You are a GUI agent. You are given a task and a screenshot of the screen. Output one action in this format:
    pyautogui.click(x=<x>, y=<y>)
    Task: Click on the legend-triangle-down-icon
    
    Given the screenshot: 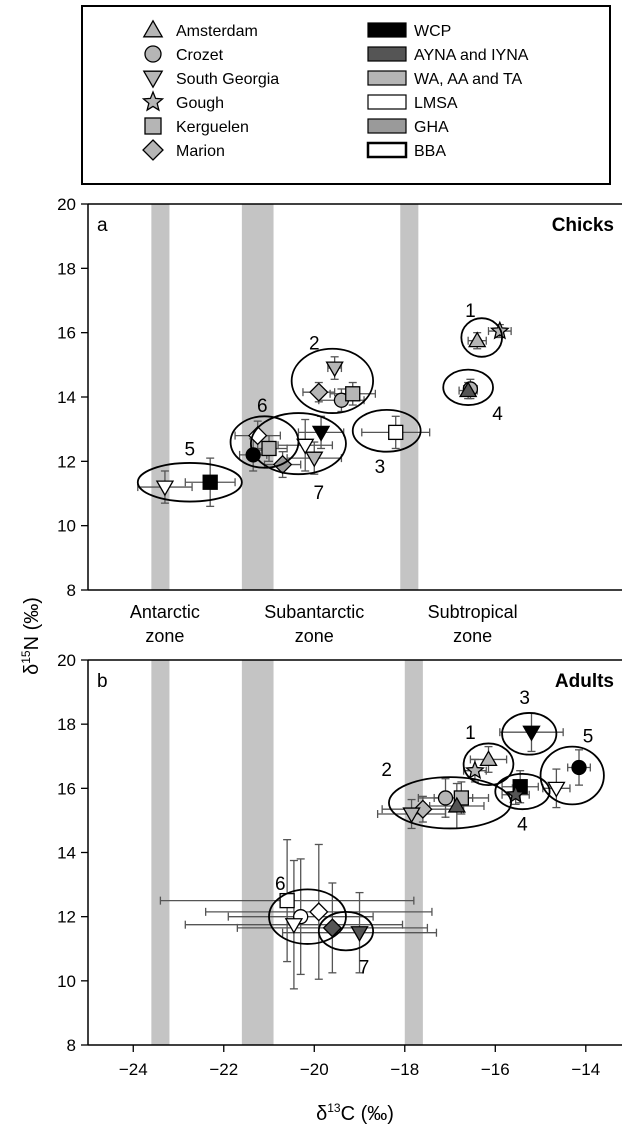 What is the action you would take?
    pyautogui.click(x=153, y=79)
    